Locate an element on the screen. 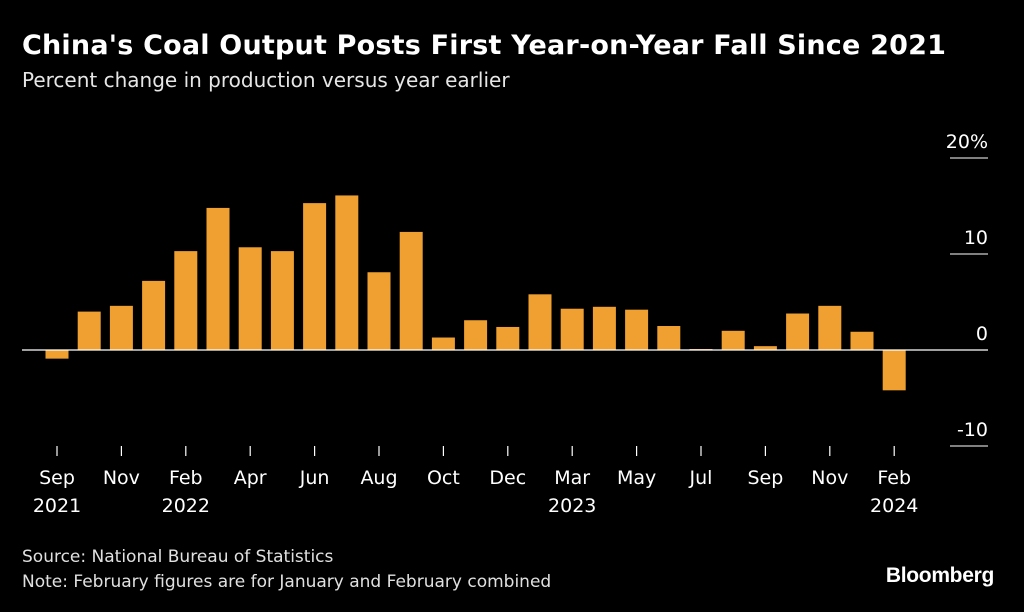 This screenshot has width=1024, height=612. bar-aug-2023 is located at coordinates (733, 340).